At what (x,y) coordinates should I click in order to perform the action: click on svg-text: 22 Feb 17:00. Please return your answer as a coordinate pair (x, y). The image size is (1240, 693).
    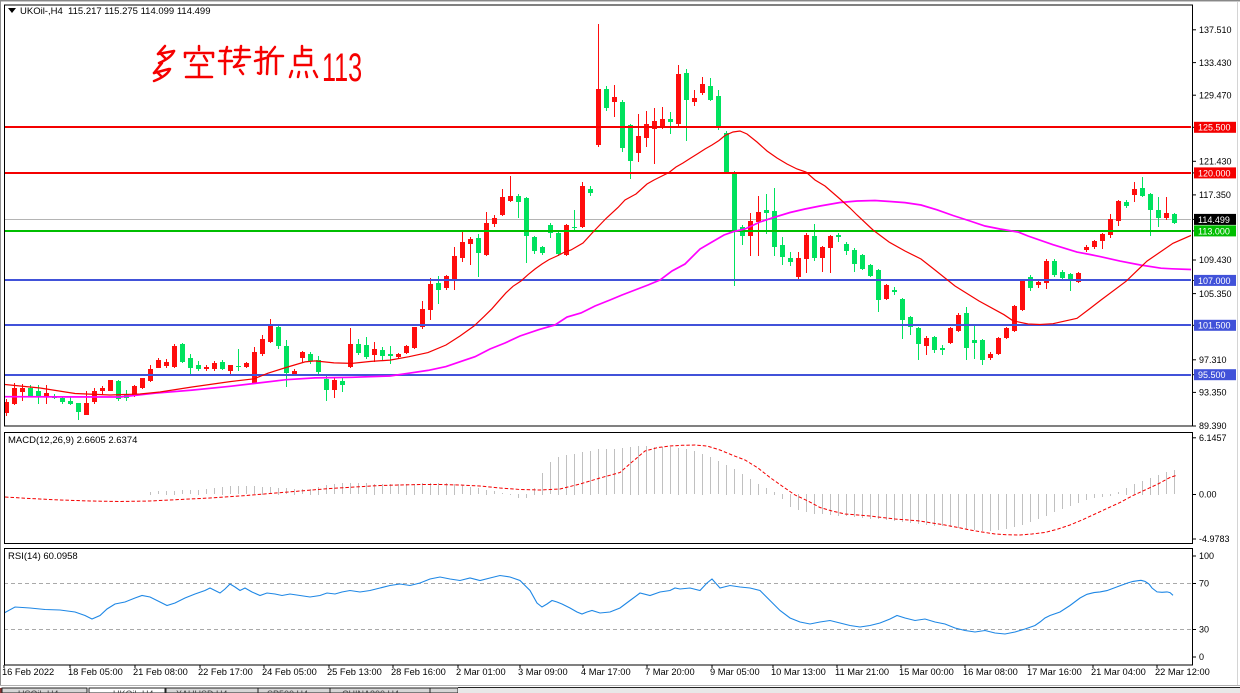
    Looking at the image, I should click on (225, 672).